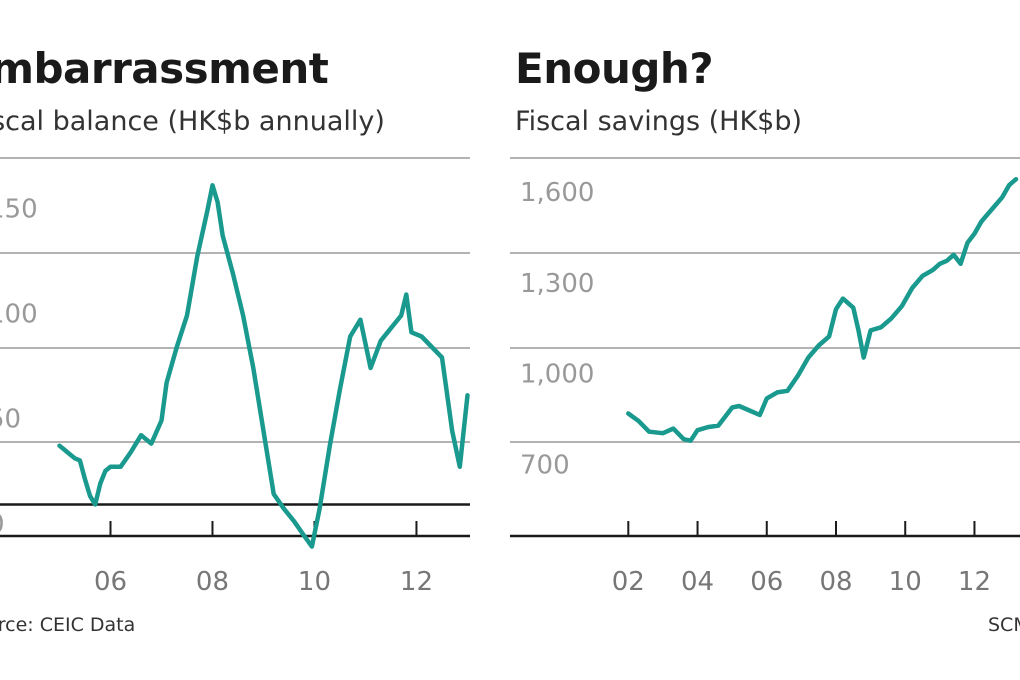 The width and height of the screenshot is (1020, 680). I want to click on right-ytick-label: 1,300, so click(557, 284).